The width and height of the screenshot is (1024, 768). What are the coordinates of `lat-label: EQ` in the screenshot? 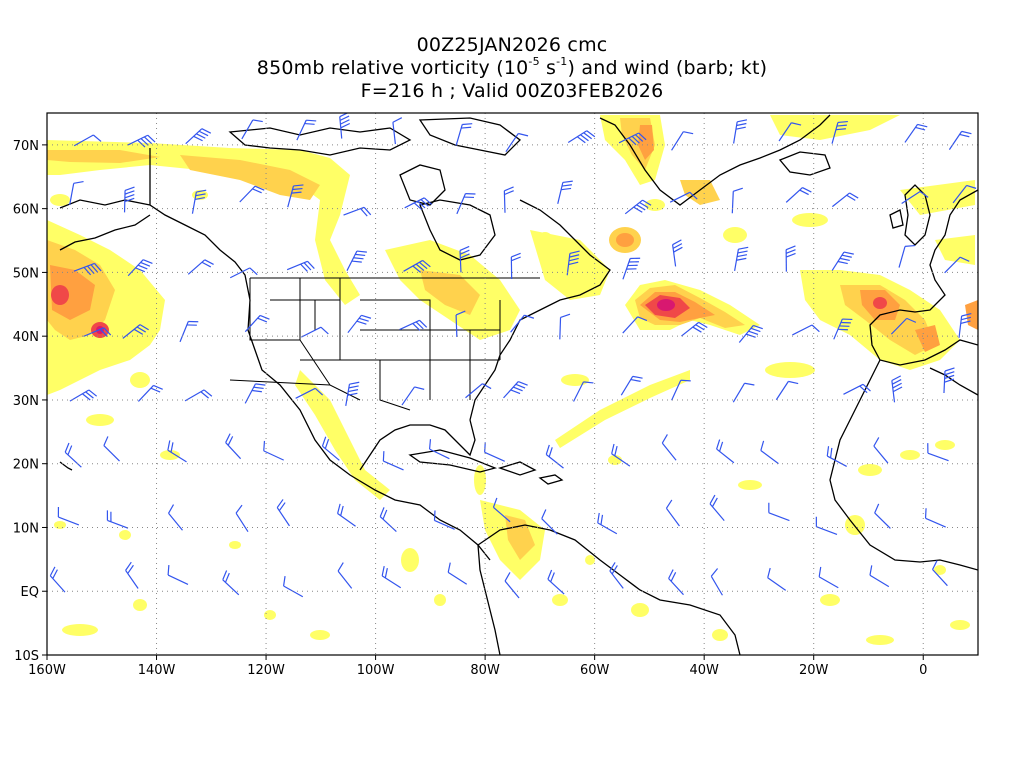 It's located at (30, 592).